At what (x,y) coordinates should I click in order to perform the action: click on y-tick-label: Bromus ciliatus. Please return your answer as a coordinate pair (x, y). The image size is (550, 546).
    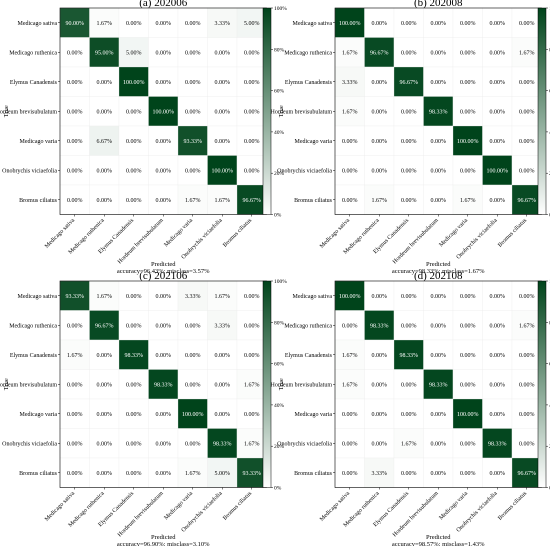
    Looking at the image, I should click on (313, 201).